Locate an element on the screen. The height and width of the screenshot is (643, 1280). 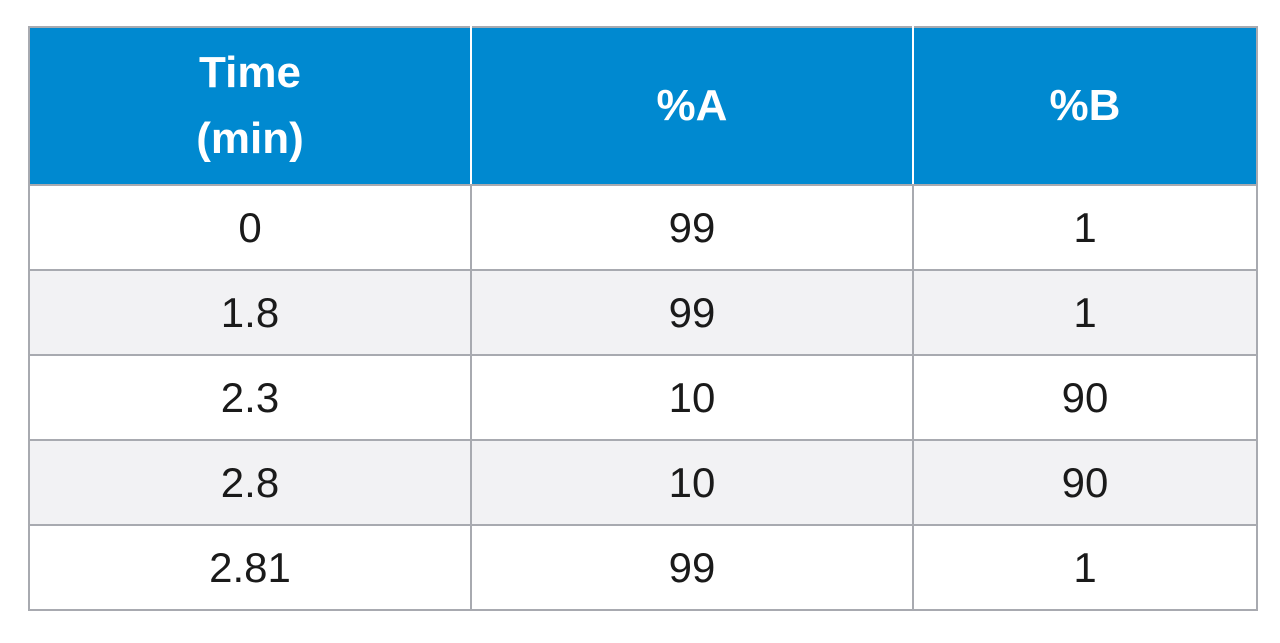
cell-time: 2.81 is located at coordinates (250, 567).